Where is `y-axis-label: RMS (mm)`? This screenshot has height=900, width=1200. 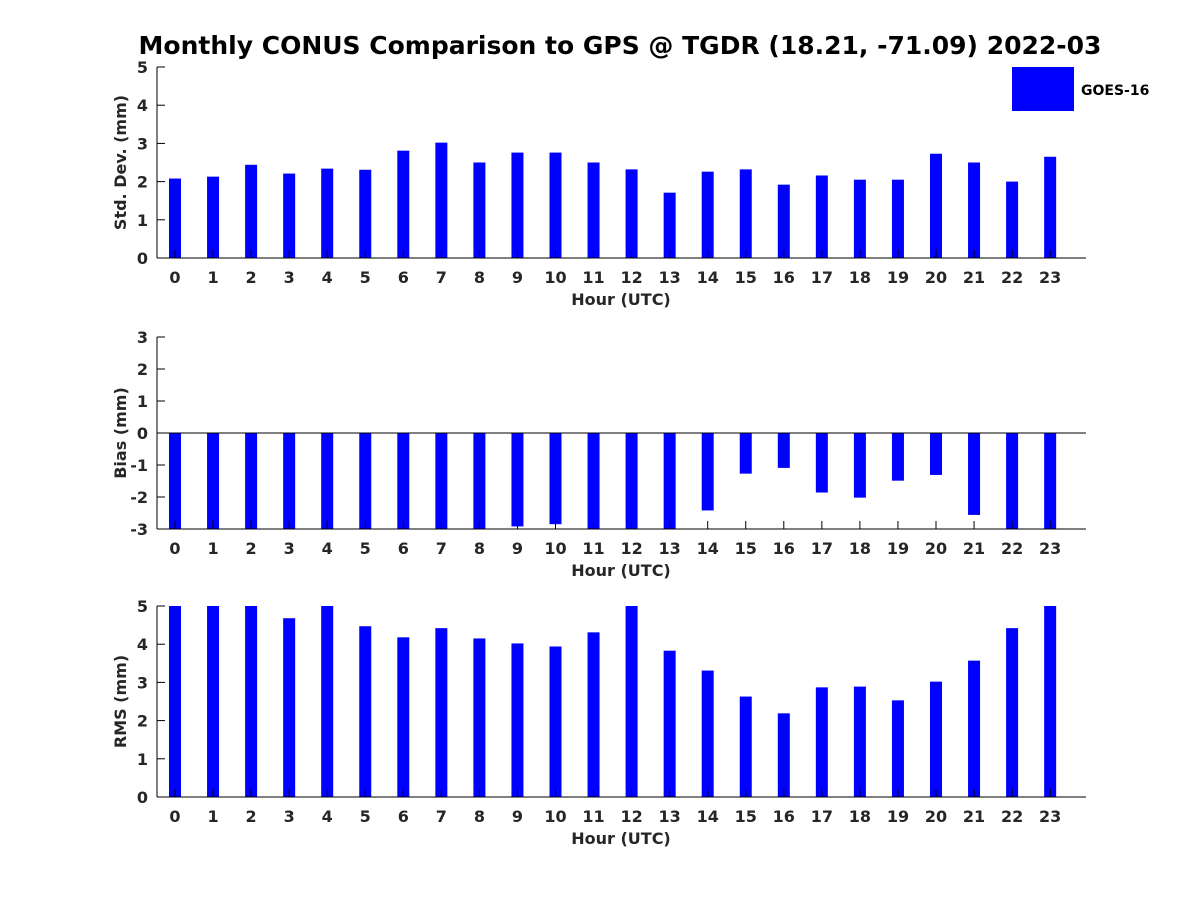
y-axis-label: RMS (mm) is located at coordinates (120, 701).